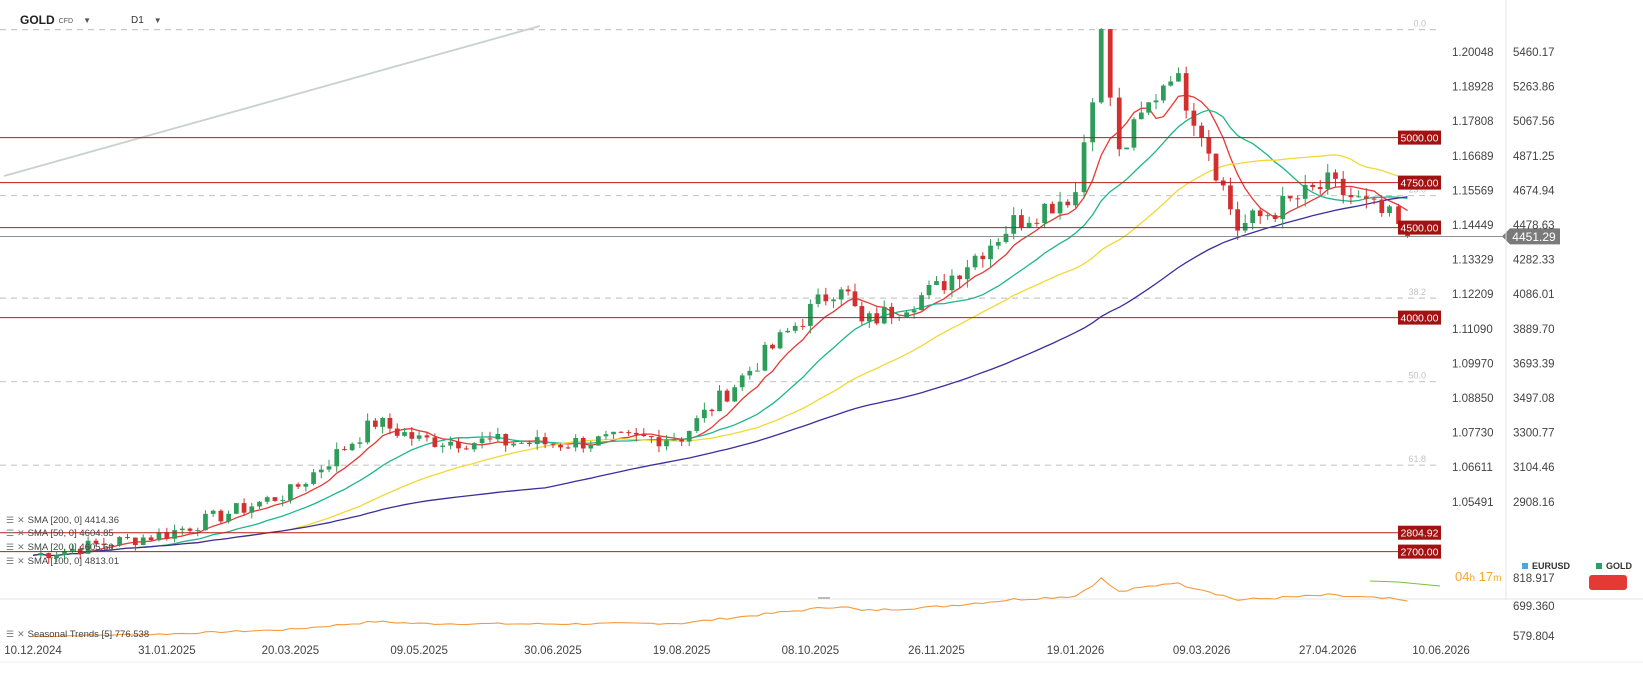 The height and width of the screenshot is (696, 1643). Describe the element at coordinates (1534, 157) in the screenshot. I see `right-axis-tick: 4871.25` at that location.